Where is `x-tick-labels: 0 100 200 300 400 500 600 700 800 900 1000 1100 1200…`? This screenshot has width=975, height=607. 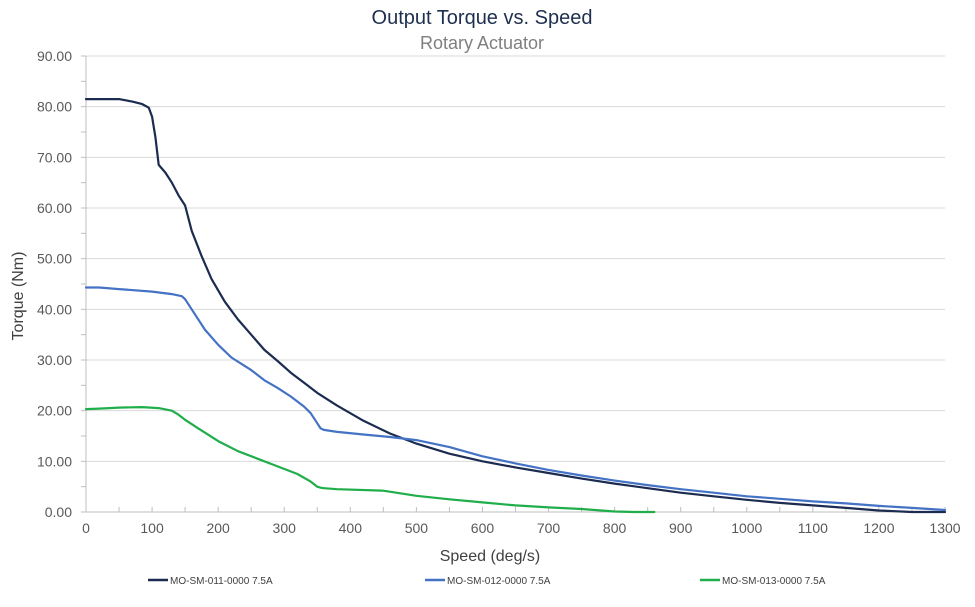
x-tick-labels: 0 100 200 300 400 500 600 700 800 900 1000 1100 1200… is located at coordinates (521, 528).